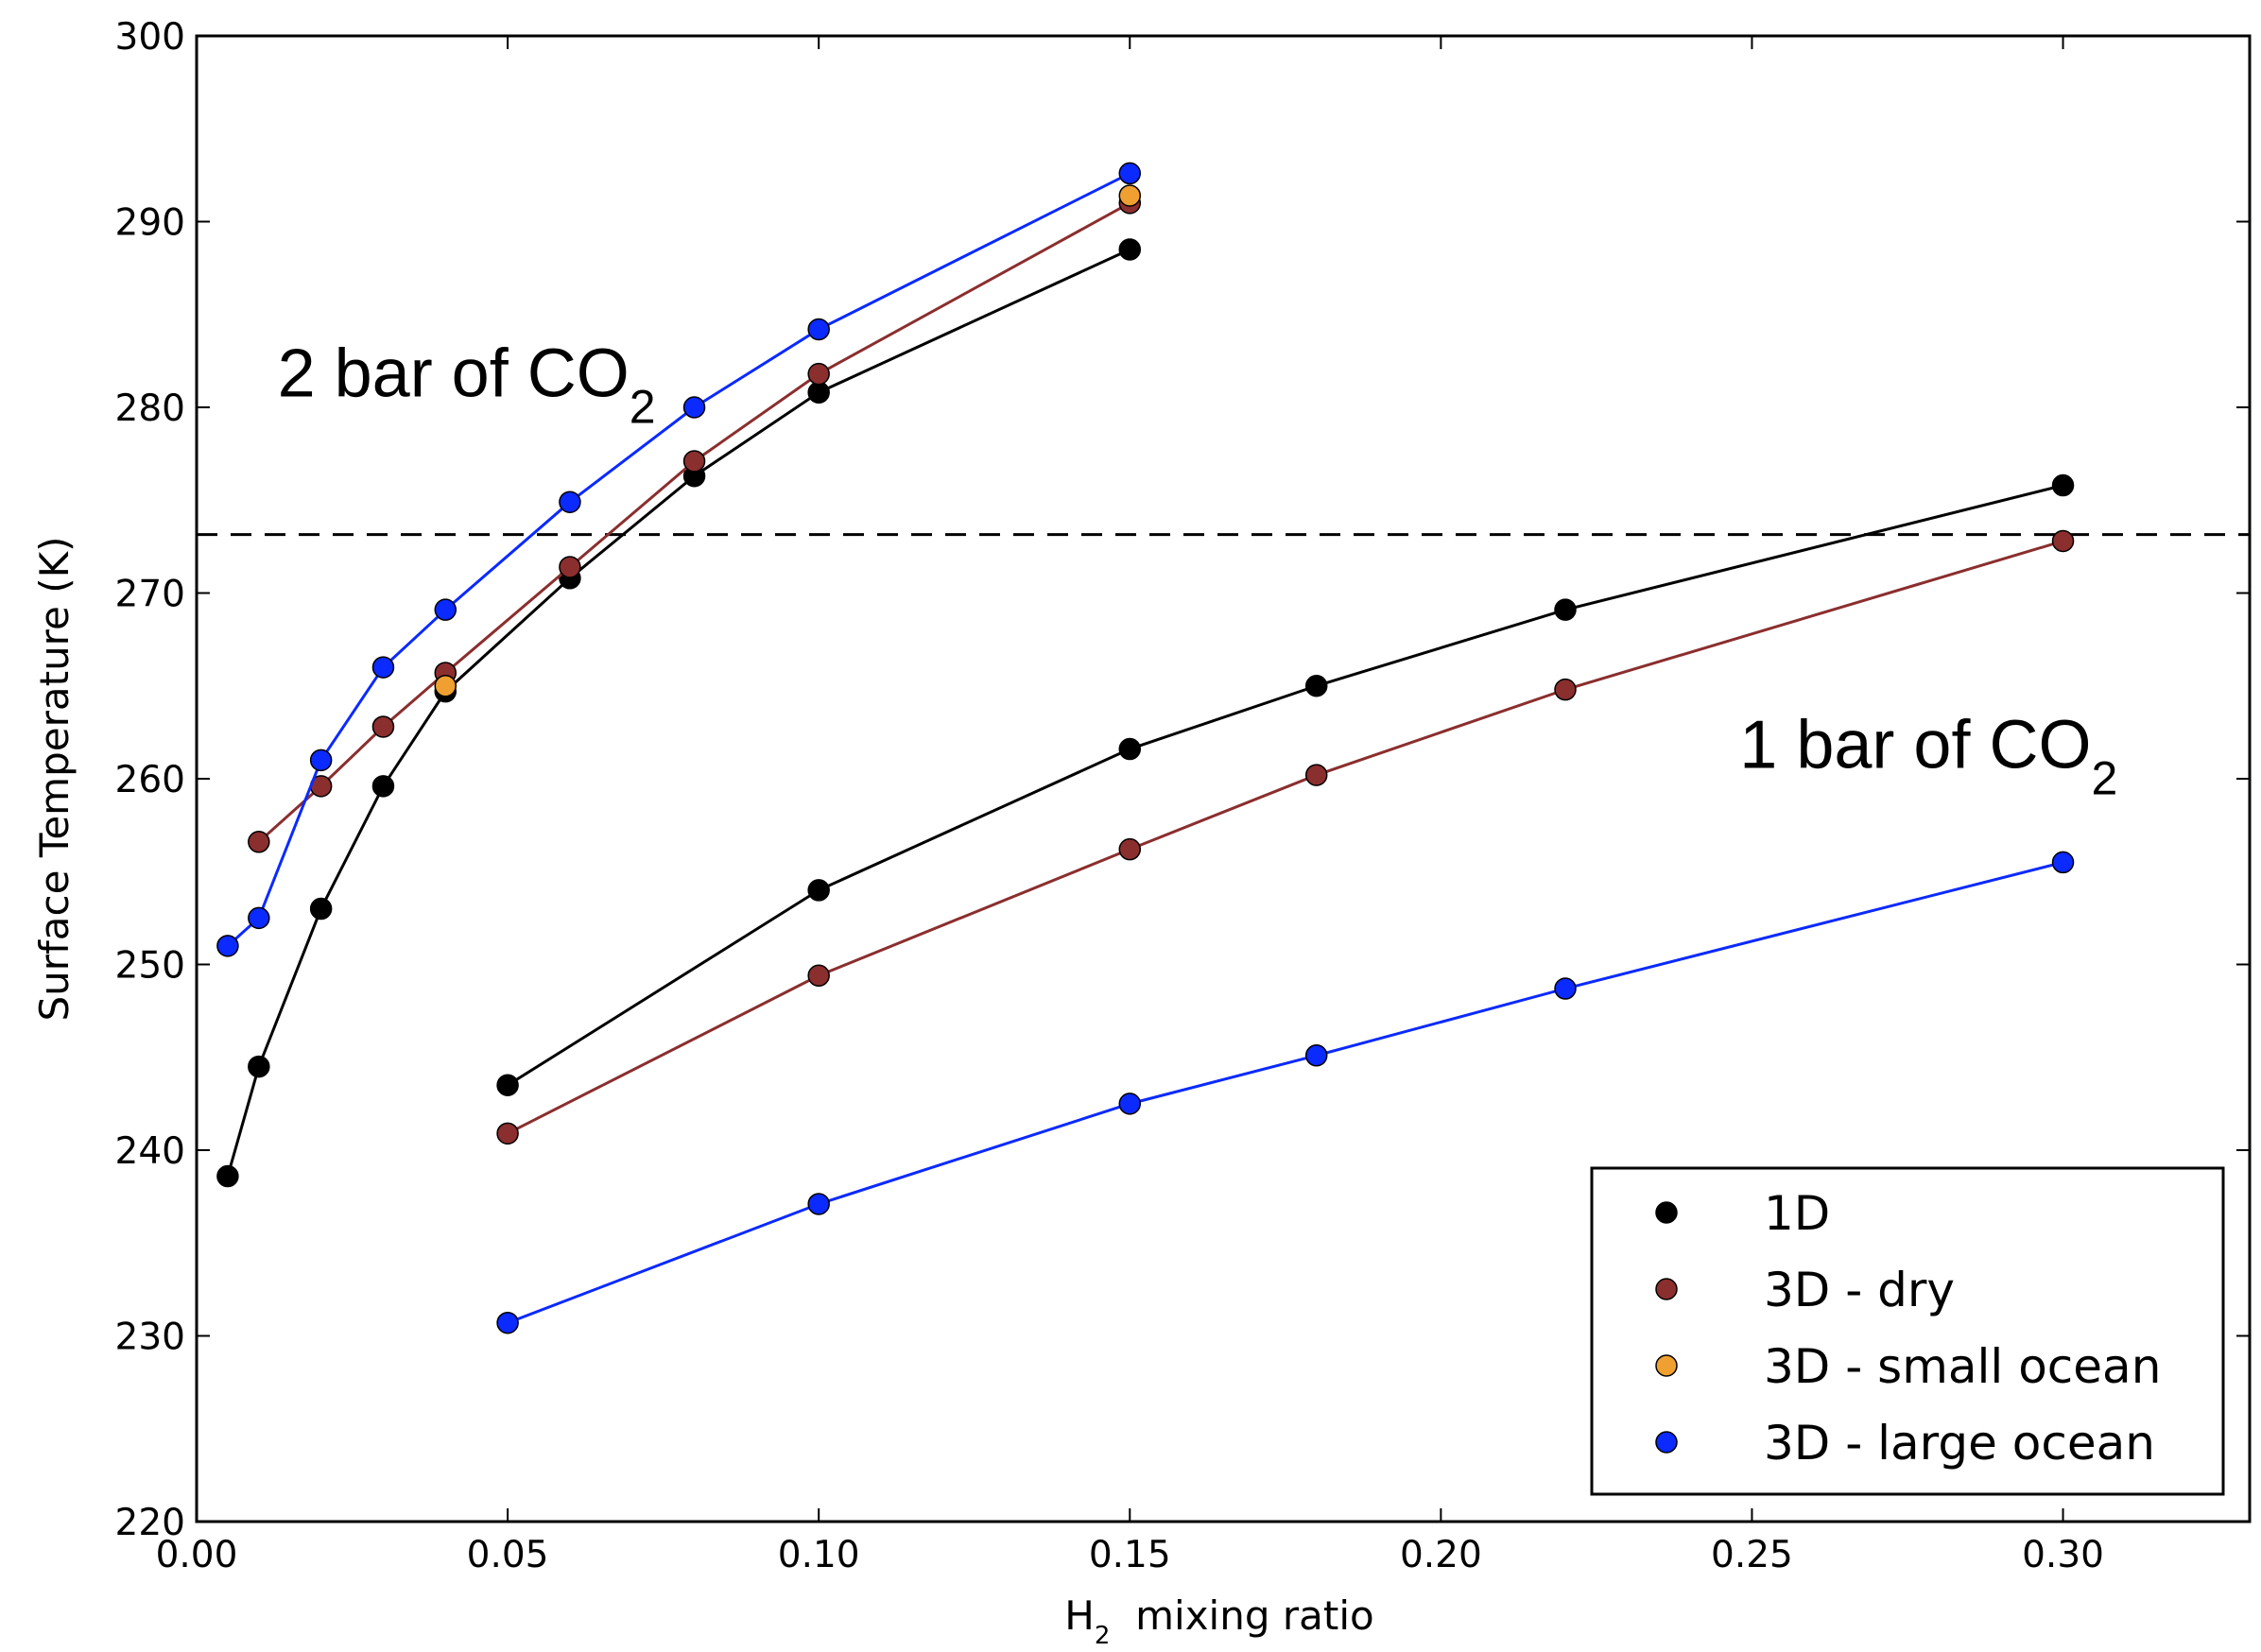 The height and width of the screenshot is (1652, 2261). I want to click on legend-label-3d-dry: 3D - dry, so click(1860, 1290).